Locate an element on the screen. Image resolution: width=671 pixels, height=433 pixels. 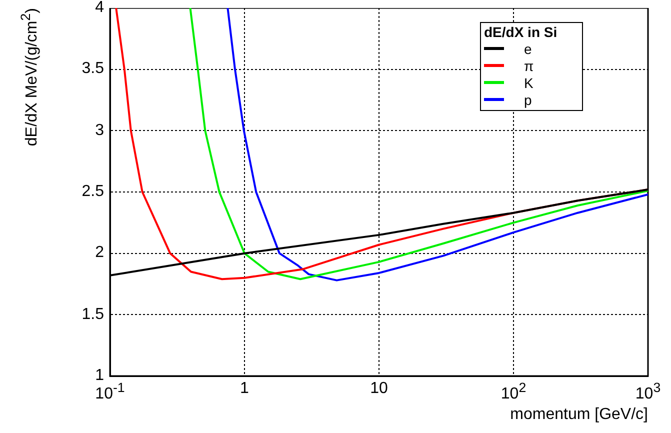
x-tick-label: 10$^{3}$ is located at coordinates (648, 392).